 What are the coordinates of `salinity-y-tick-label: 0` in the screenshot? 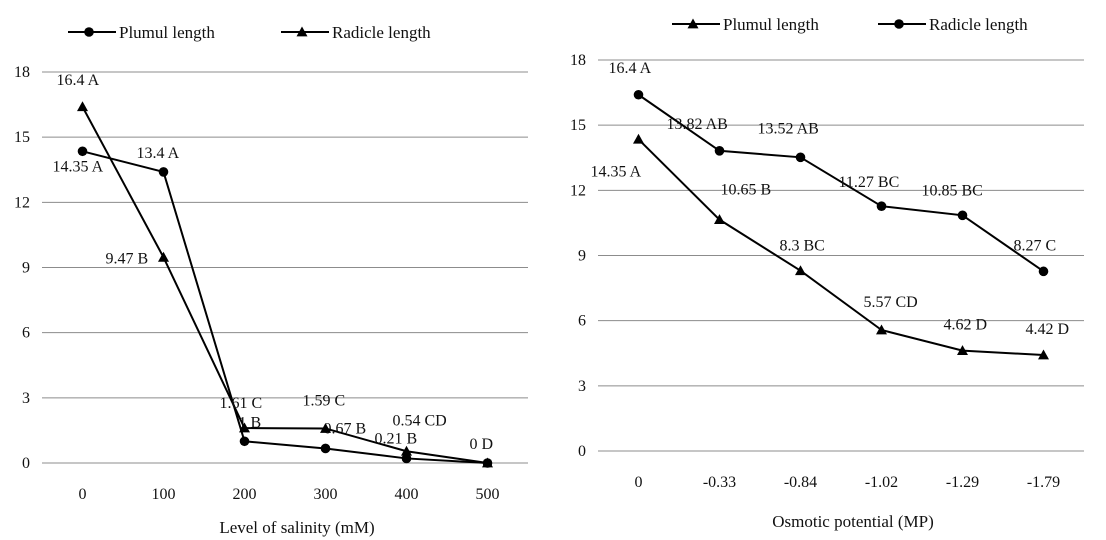 It's located at (26, 463).